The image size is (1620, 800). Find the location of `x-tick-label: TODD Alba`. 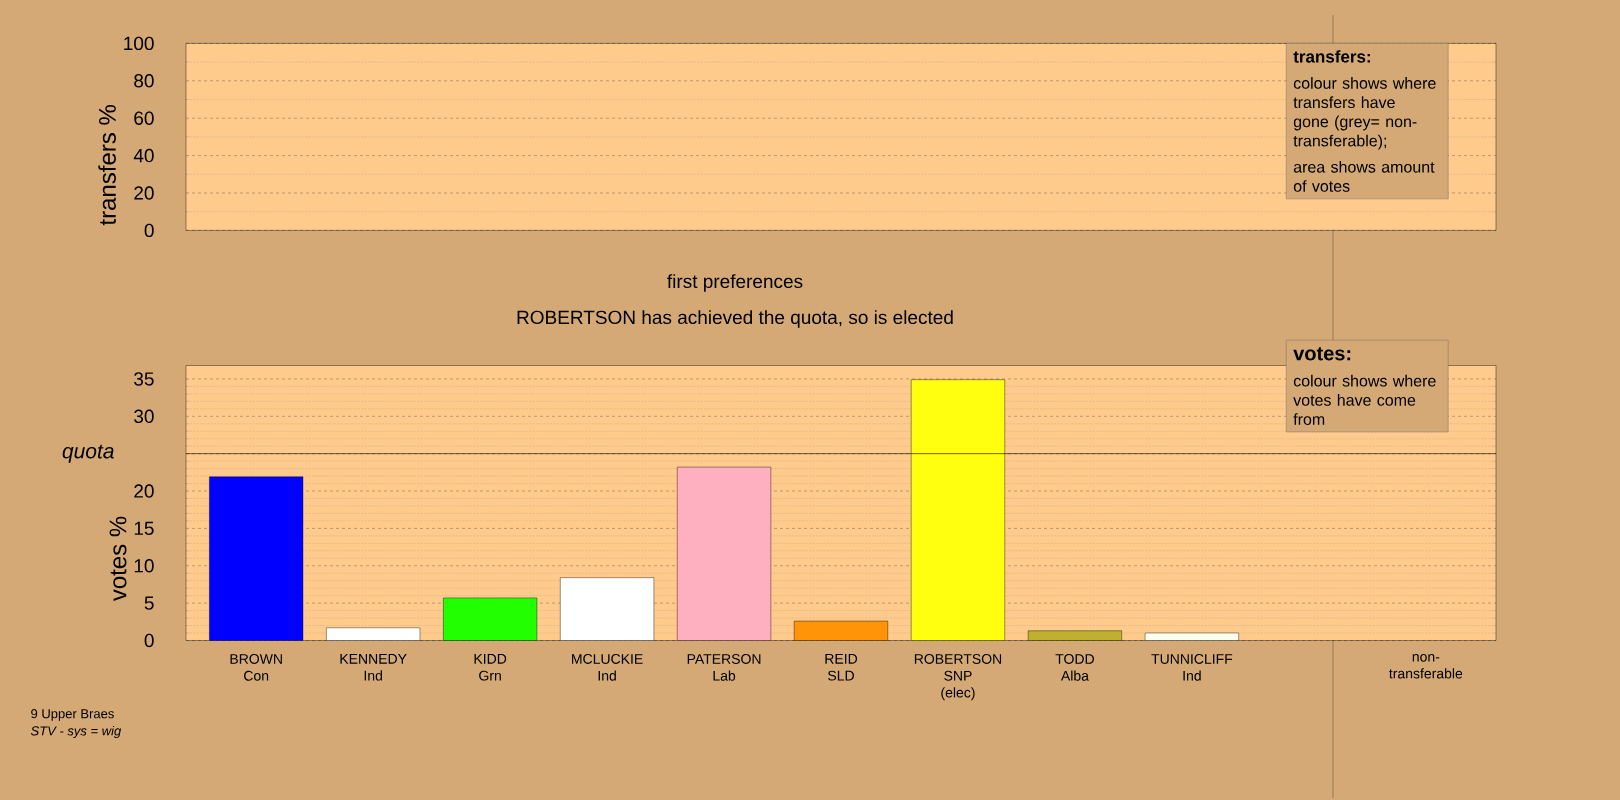

x-tick-label: TODD Alba is located at coordinates (1074, 667).